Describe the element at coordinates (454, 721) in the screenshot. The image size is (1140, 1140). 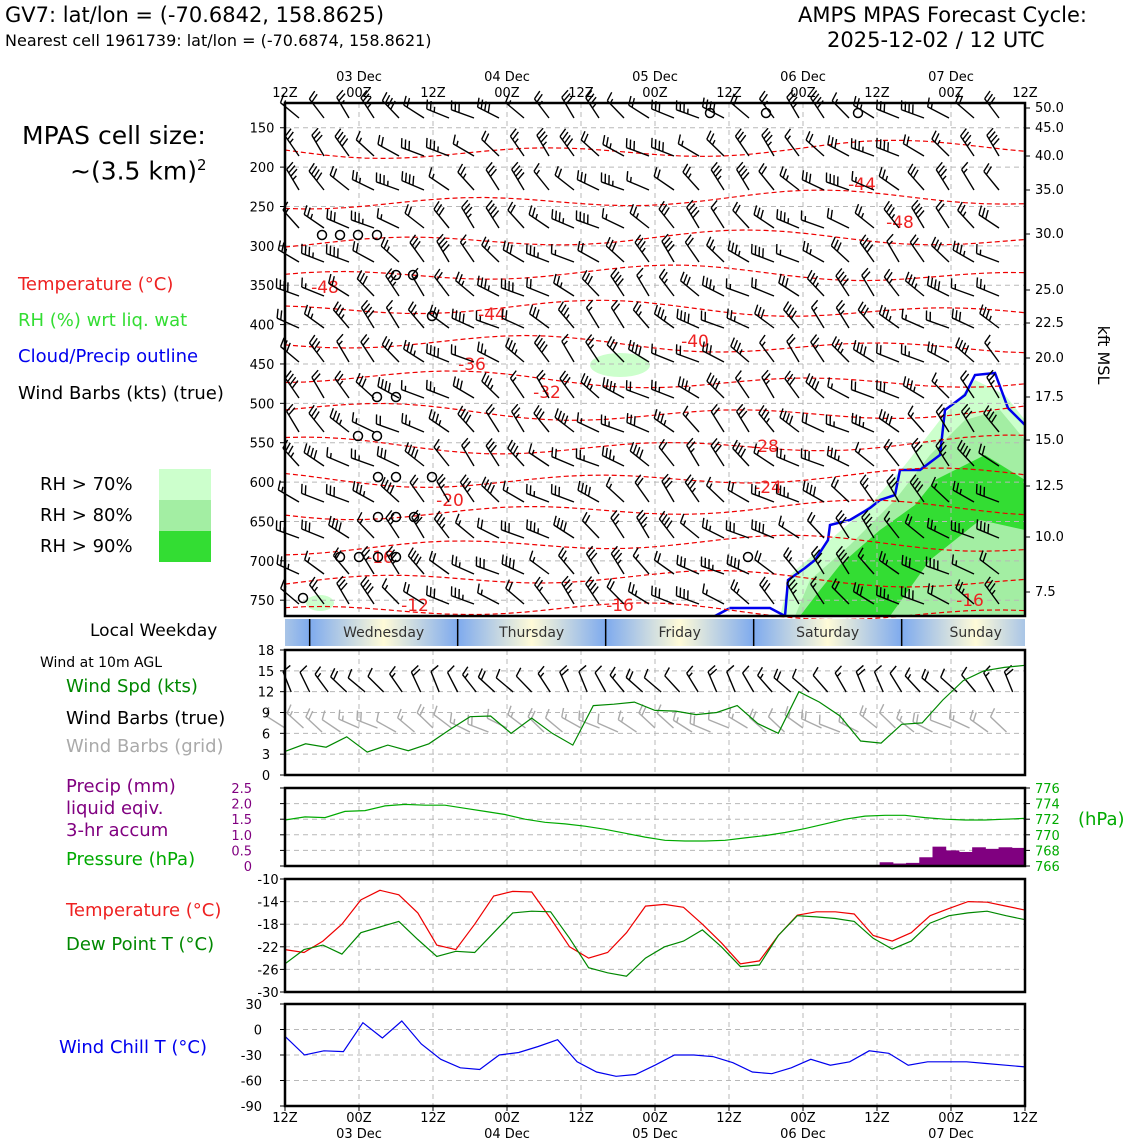
I see `grid-wind-barb-half` at that location.